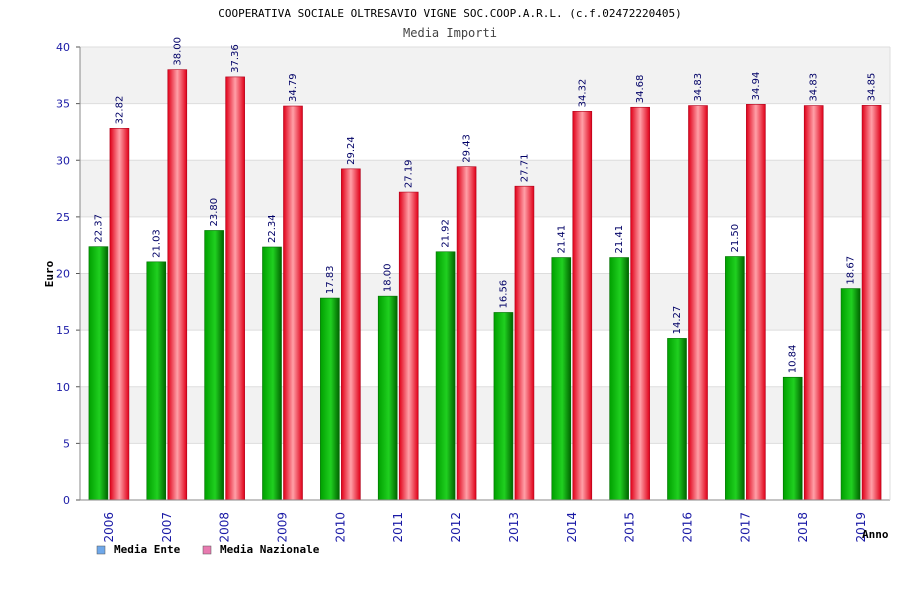 The width and height of the screenshot is (900, 600). I want to click on data-label: 37.36, so click(235, 58).